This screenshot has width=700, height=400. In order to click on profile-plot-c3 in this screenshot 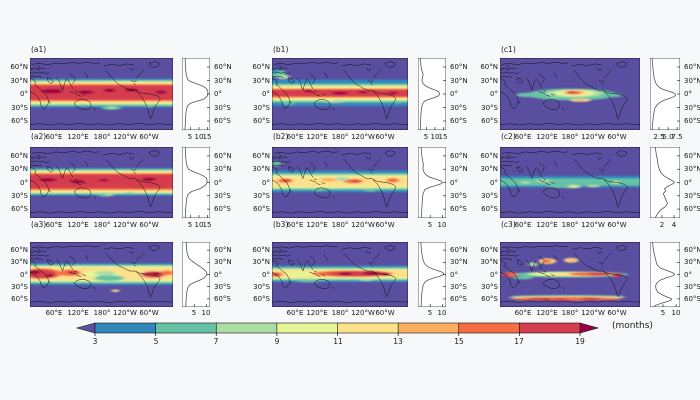, I will do `click(665, 274)`.